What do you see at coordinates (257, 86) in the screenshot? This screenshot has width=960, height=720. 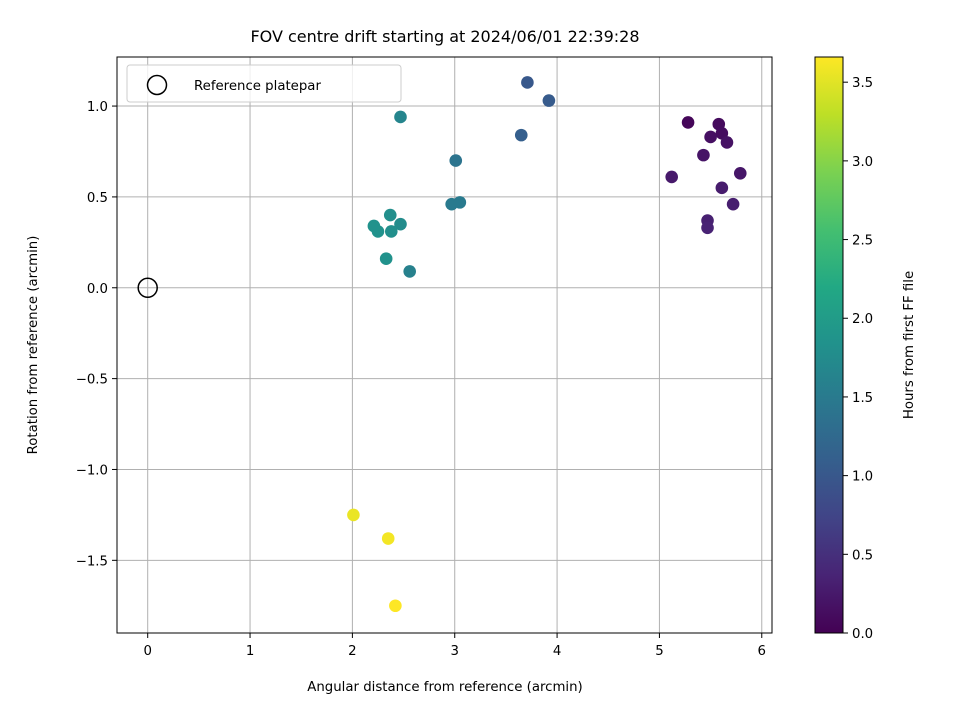 I see `legend-label: Reference platepar` at bounding box center [257, 86].